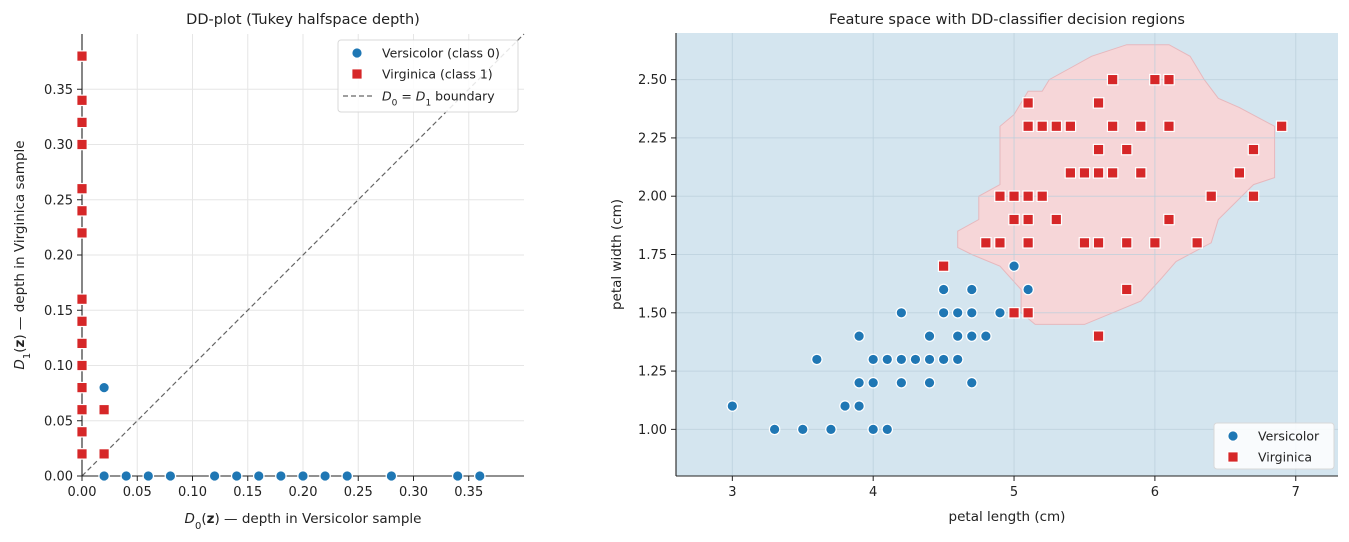  What do you see at coordinates (652, 372) in the screenshot?
I see `y-tick-label: 1.25` at bounding box center [652, 372].